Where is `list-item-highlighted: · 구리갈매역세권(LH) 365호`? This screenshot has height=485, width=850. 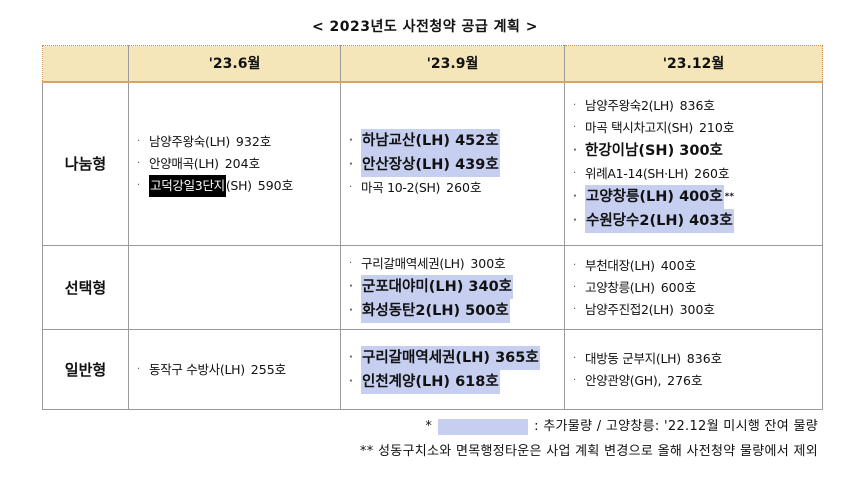 list-item-highlighted: · 구리갈매역세권(LH) 365호 is located at coordinates (453, 357).